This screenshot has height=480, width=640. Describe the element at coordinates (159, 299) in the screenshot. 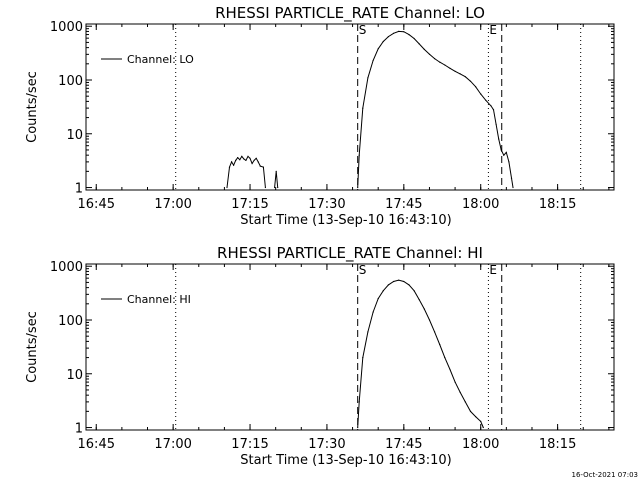

I see `legend-label: Channel: HI` at that location.